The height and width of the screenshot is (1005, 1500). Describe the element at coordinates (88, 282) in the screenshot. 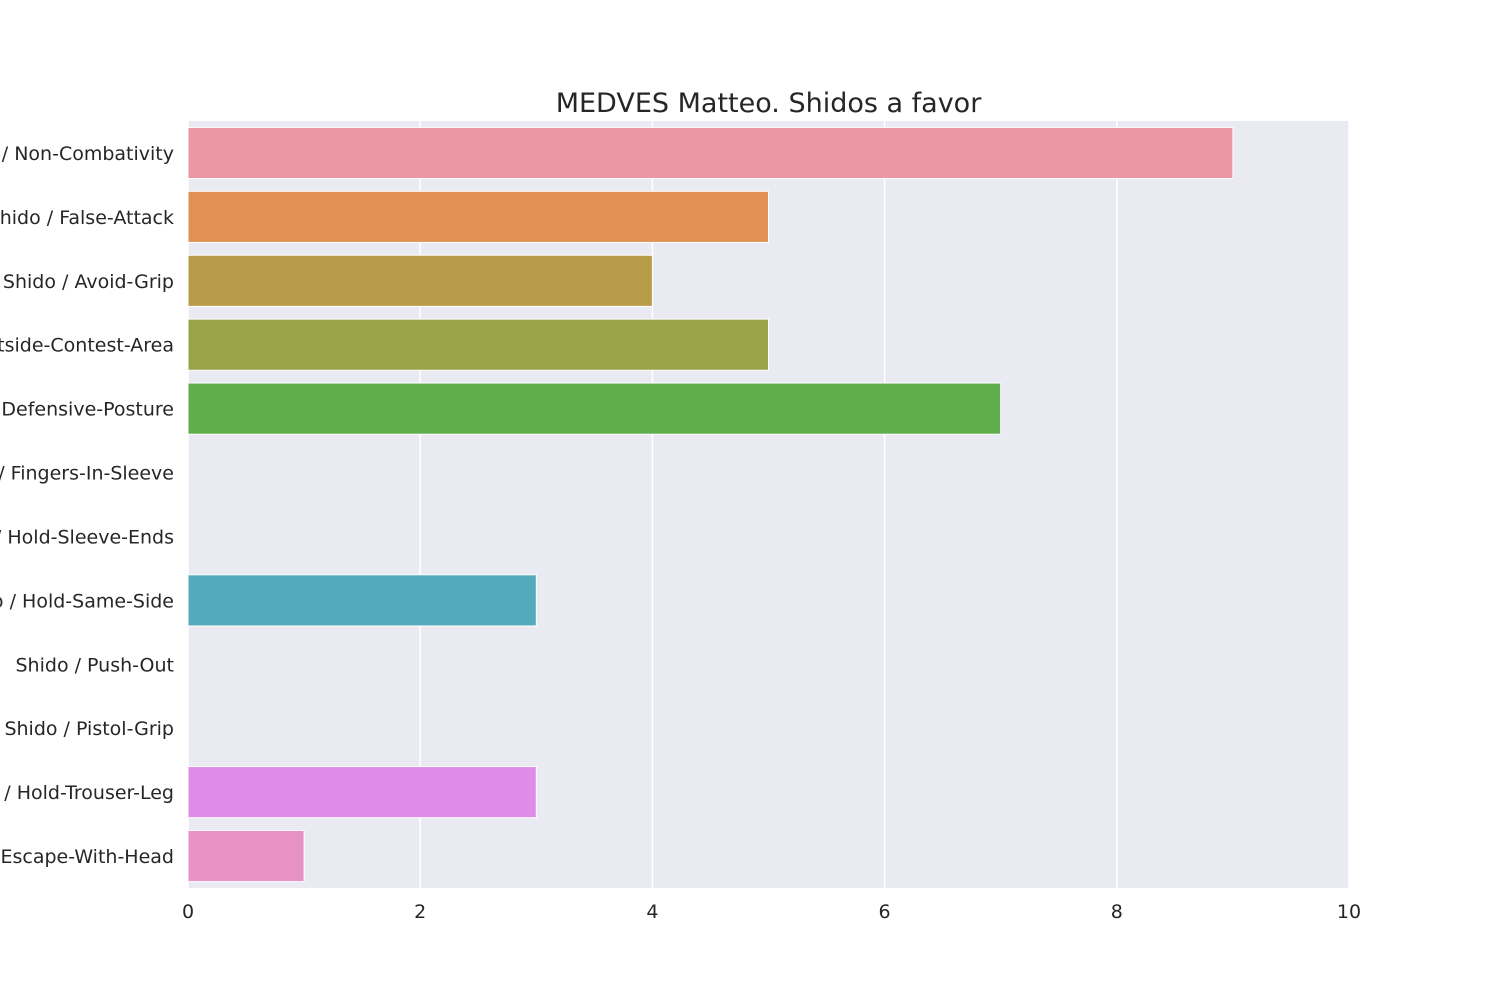

I see `y-tick-label: Shido / Avoid-Grip` at that location.